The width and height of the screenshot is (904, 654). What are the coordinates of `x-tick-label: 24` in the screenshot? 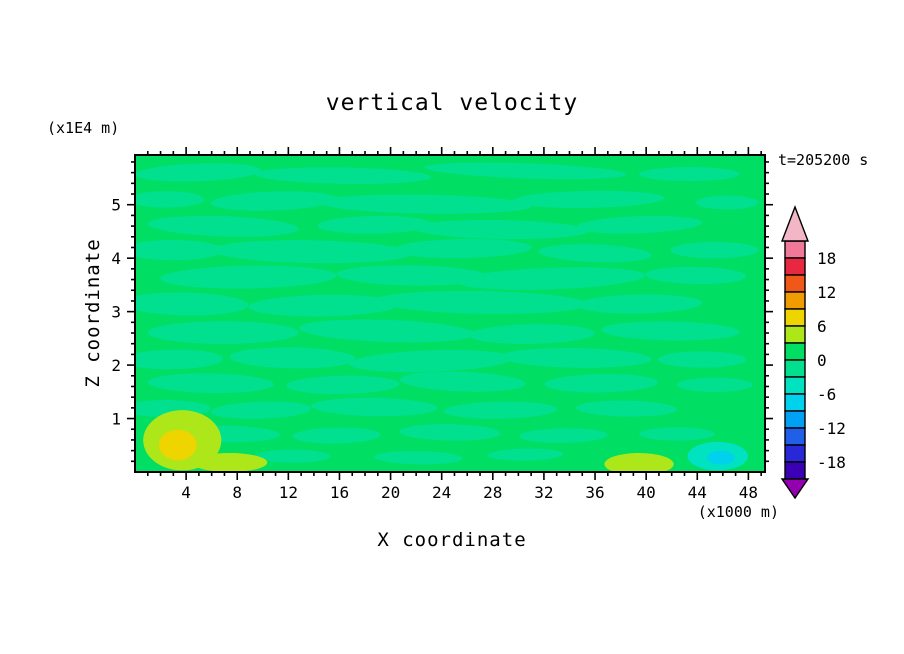 It's located at (441, 492).